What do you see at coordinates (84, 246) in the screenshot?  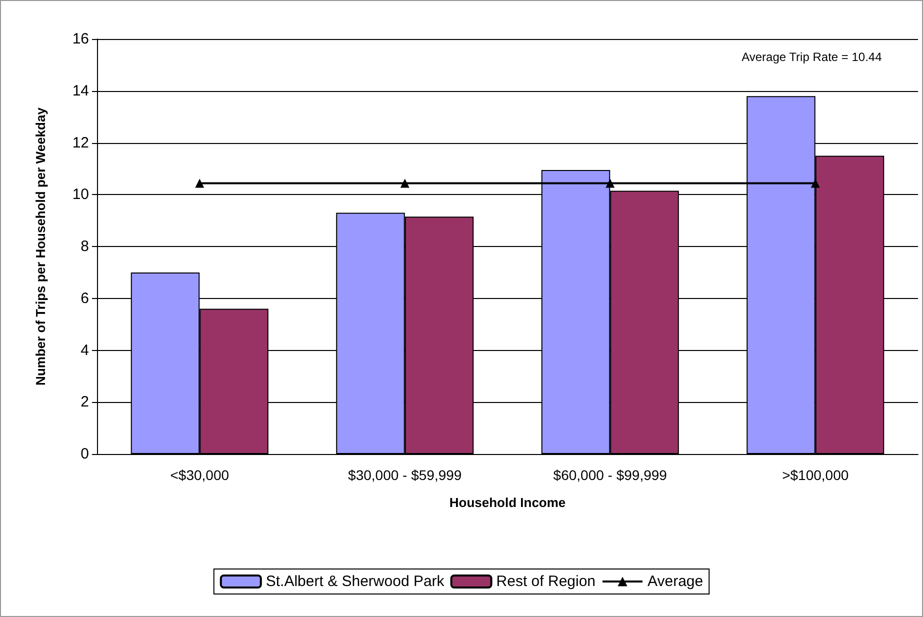 I see `y-tick-label: 8` at bounding box center [84, 246].